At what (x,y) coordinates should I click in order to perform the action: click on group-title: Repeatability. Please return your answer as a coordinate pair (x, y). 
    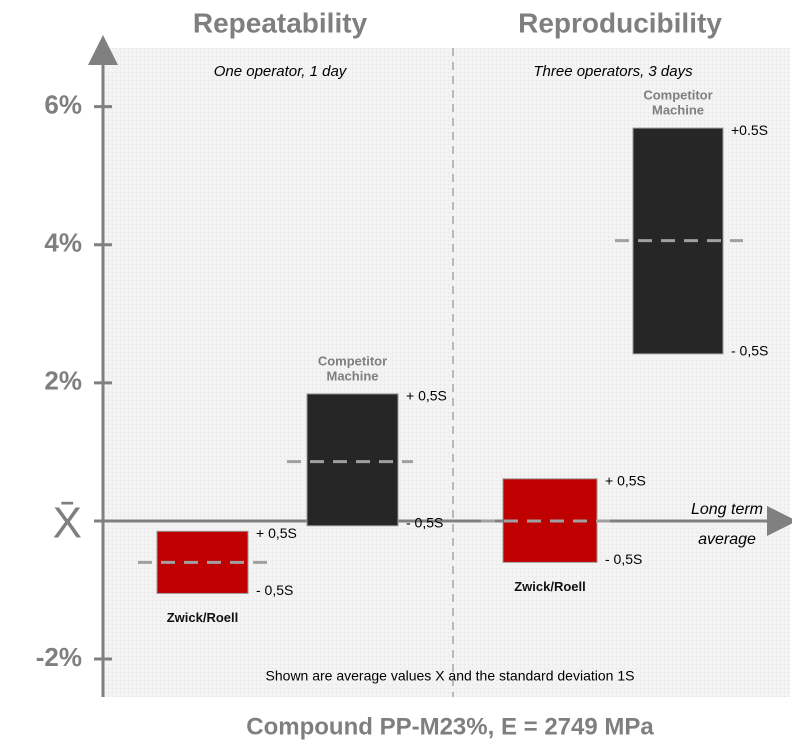
    Looking at the image, I should click on (280, 22).